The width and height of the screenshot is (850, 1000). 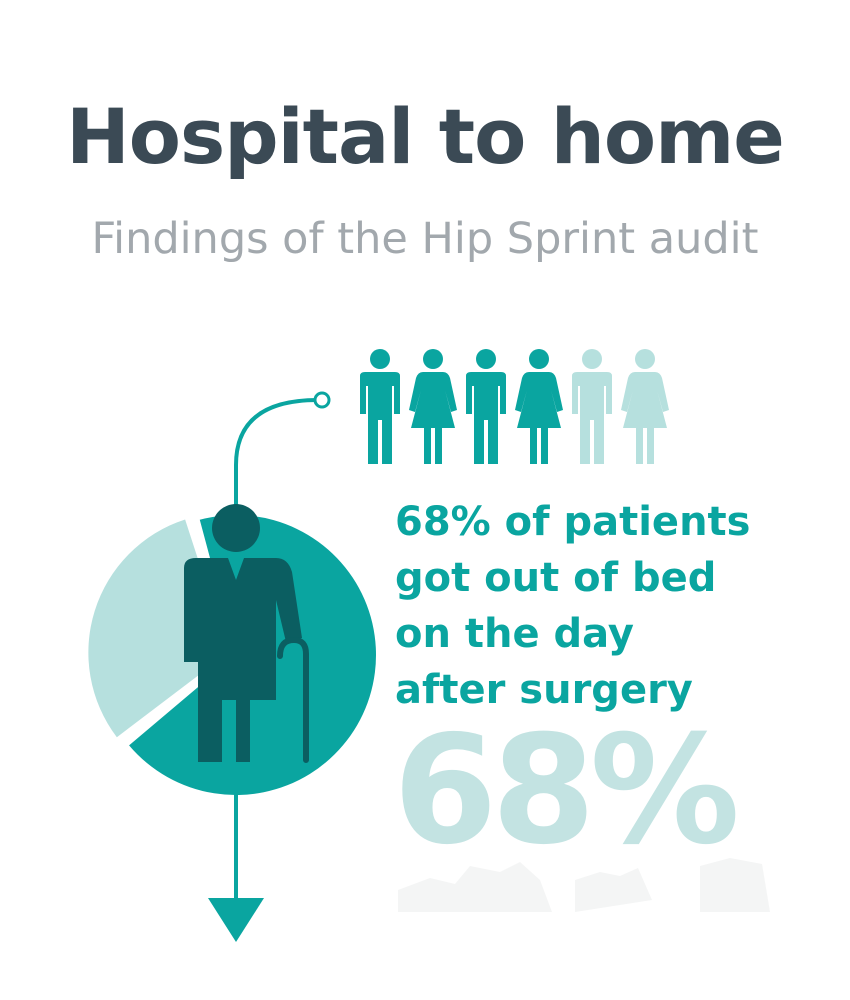 What do you see at coordinates (556, 578) in the screenshot?
I see `stat-headline-line-2: got out of bed` at bounding box center [556, 578].